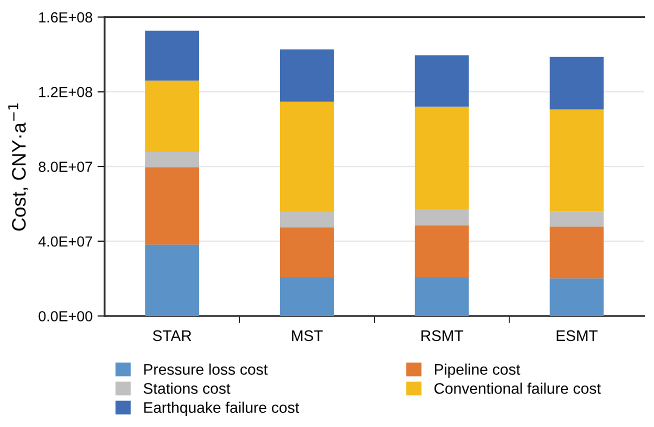  What do you see at coordinates (65, 17) in the screenshot?
I see `y-tick-label: 1.6E+08` at bounding box center [65, 17].